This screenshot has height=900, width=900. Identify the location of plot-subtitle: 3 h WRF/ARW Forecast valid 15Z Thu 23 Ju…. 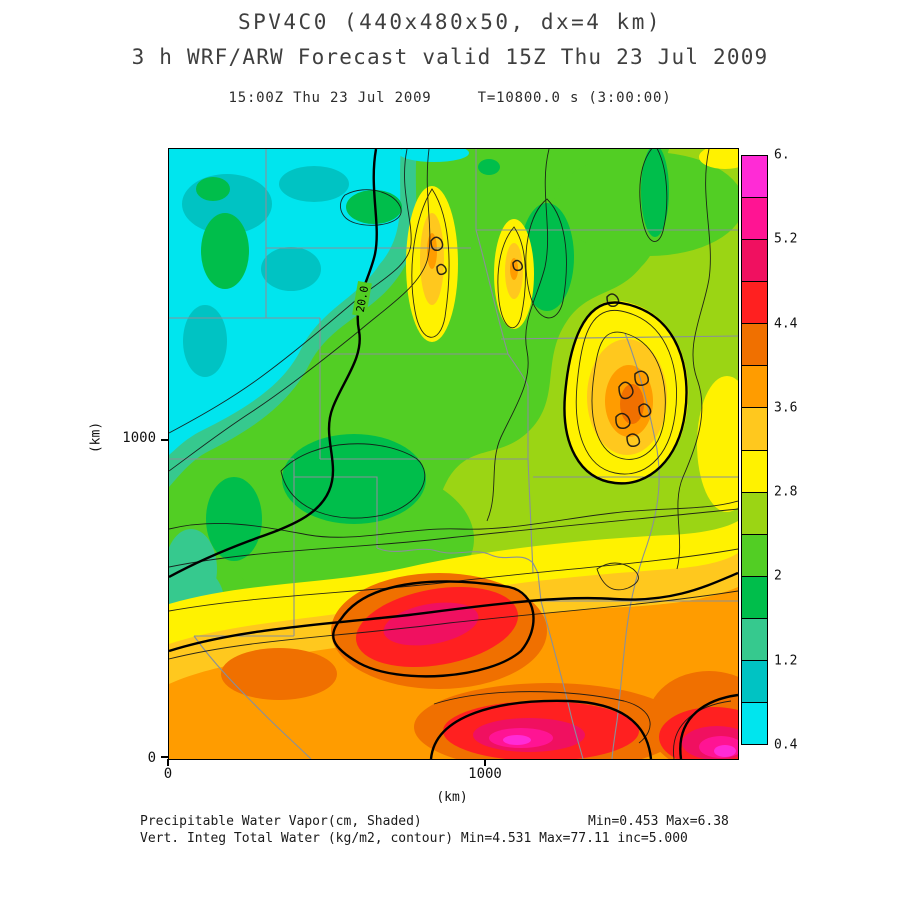
(450, 57).